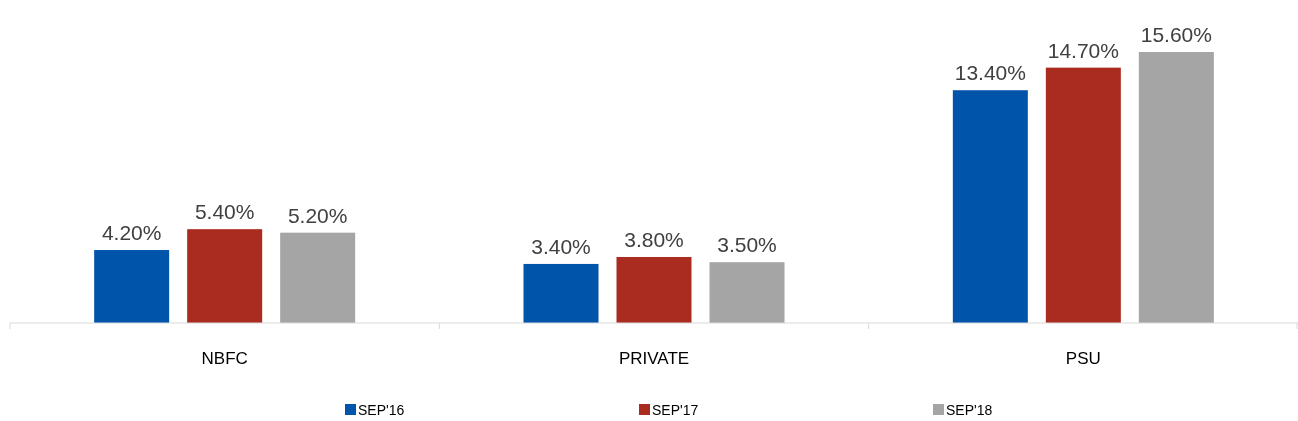  What do you see at coordinates (381, 410) in the screenshot?
I see `legend-label: SEP'16` at bounding box center [381, 410].